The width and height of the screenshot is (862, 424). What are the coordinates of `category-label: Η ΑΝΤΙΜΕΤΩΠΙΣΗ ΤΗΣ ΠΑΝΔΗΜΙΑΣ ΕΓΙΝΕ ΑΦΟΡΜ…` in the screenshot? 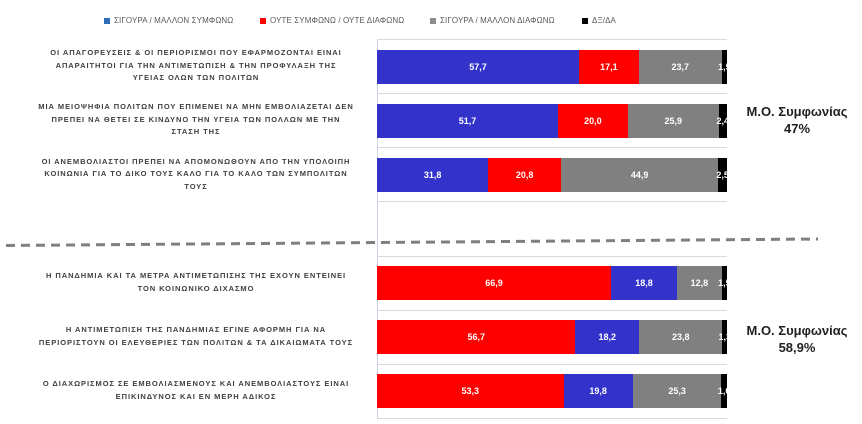 It's located at (196, 336).